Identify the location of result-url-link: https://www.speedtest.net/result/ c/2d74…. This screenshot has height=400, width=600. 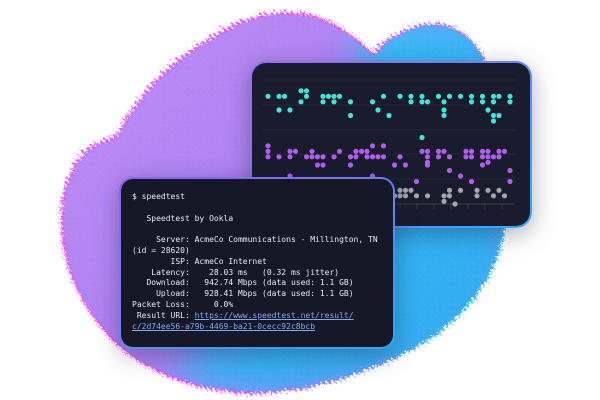
(243, 320).